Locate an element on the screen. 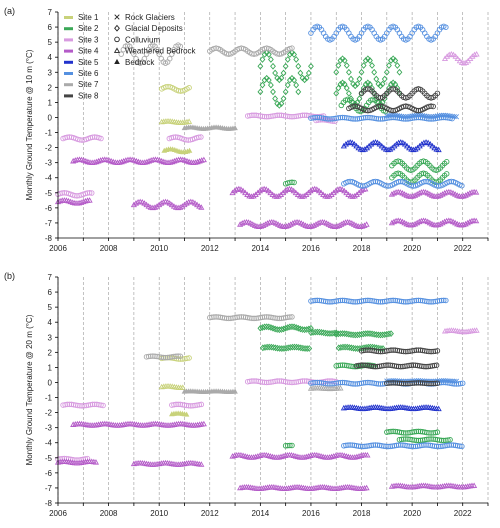 Image resolution: width=500 pixels, height=528 pixels. legend-label-site7: Site 7 is located at coordinates (88, 84).